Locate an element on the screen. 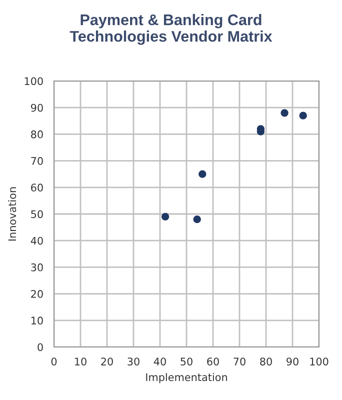 This screenshot has width=342, height=400. x-tick-label: 30 is located at coordinates (134, 362).